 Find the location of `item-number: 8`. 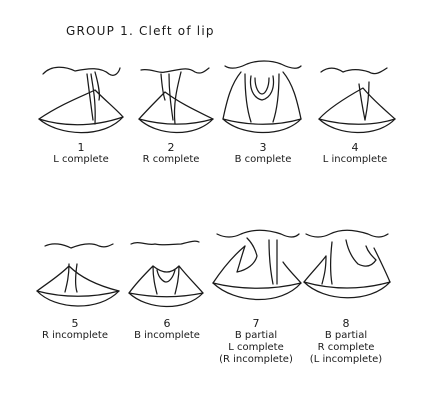

item-number: 8 is located at coordinates (346, 323).